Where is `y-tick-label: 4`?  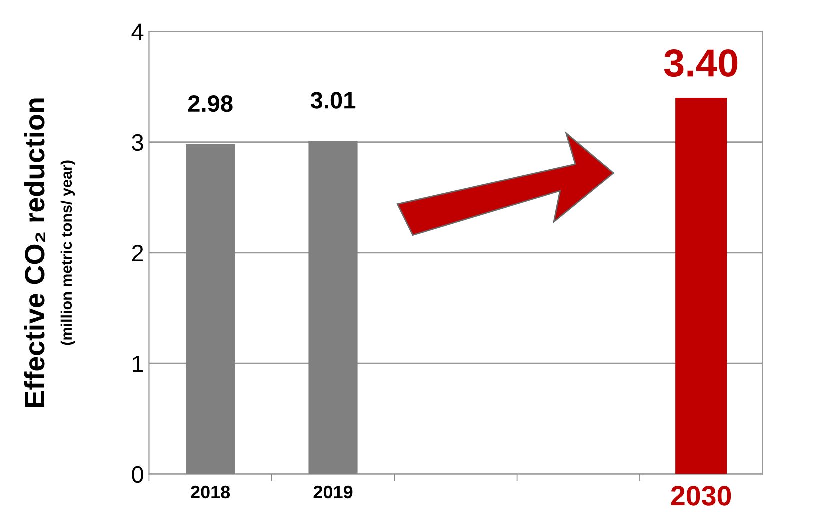
y-tick-label: 4 is located at coordinates (138, 32).